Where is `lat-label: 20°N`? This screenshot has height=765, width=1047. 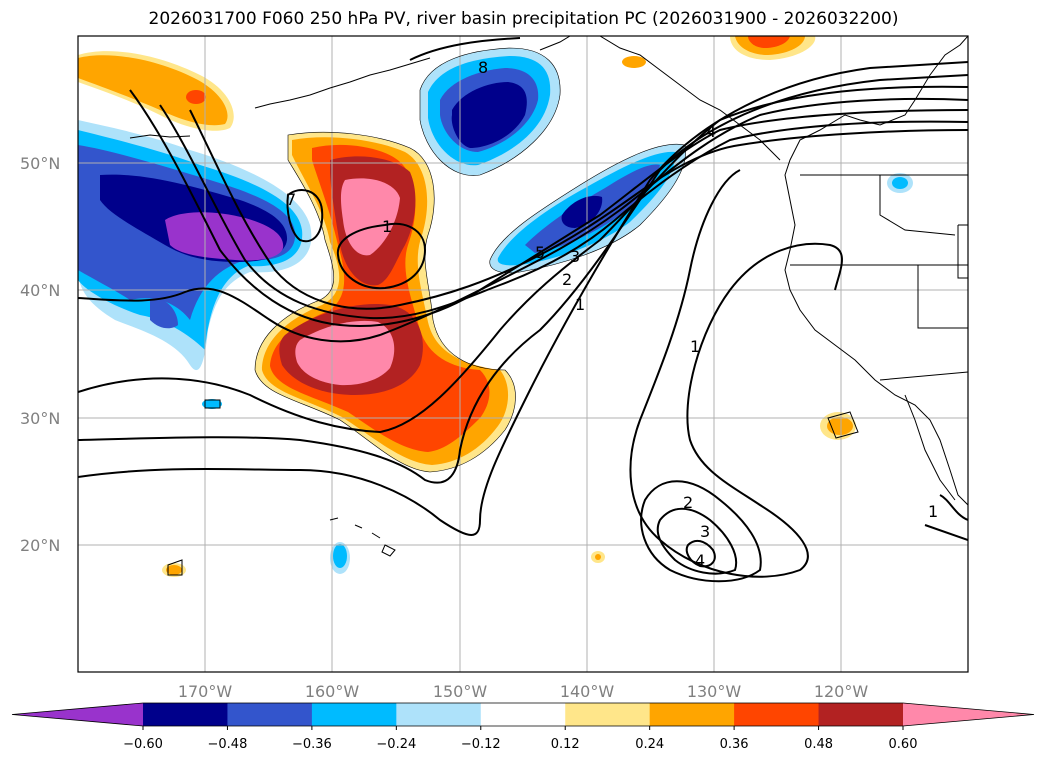
lat-label: 20°N is located at coordinates (40, 545).